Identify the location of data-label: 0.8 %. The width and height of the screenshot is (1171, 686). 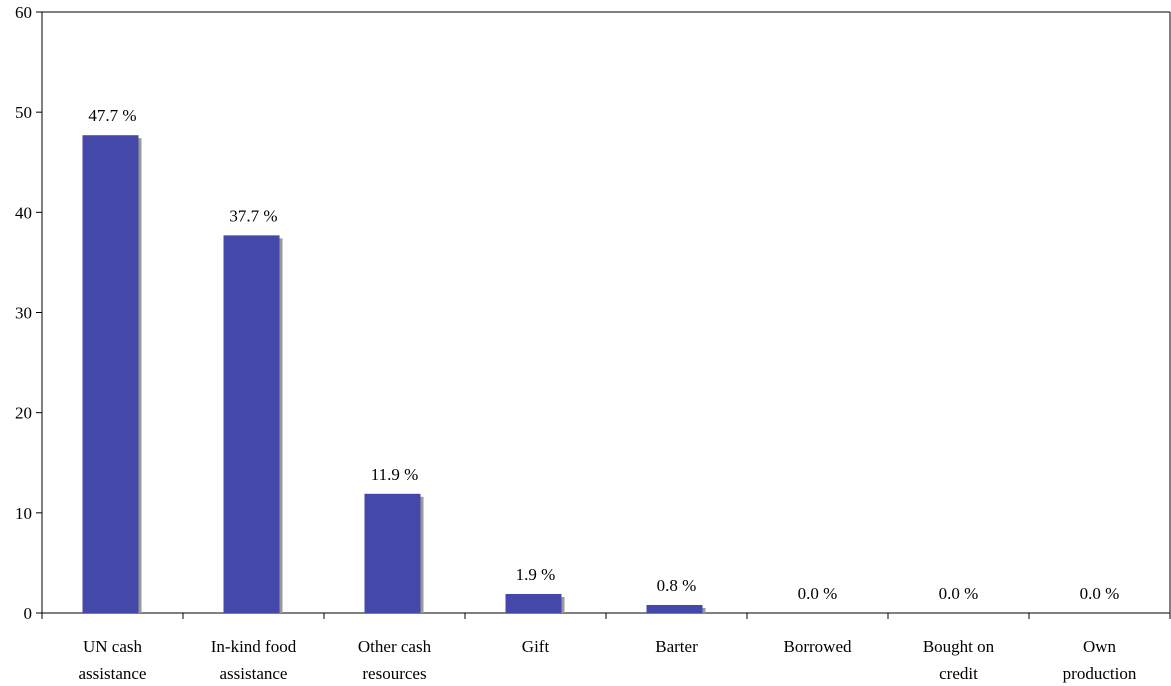
(677, 585).